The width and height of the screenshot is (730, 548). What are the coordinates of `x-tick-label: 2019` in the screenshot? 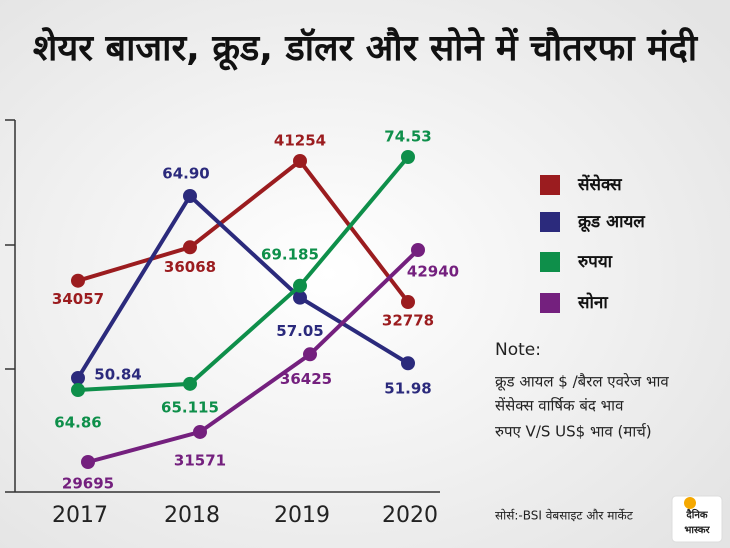 It's located at (302, 515).